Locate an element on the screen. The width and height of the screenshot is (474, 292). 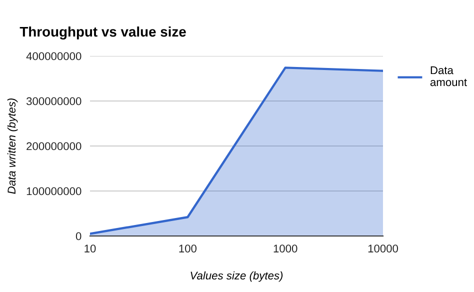
chart-title: Throughput vs value size is located at coordinates (103, 33).